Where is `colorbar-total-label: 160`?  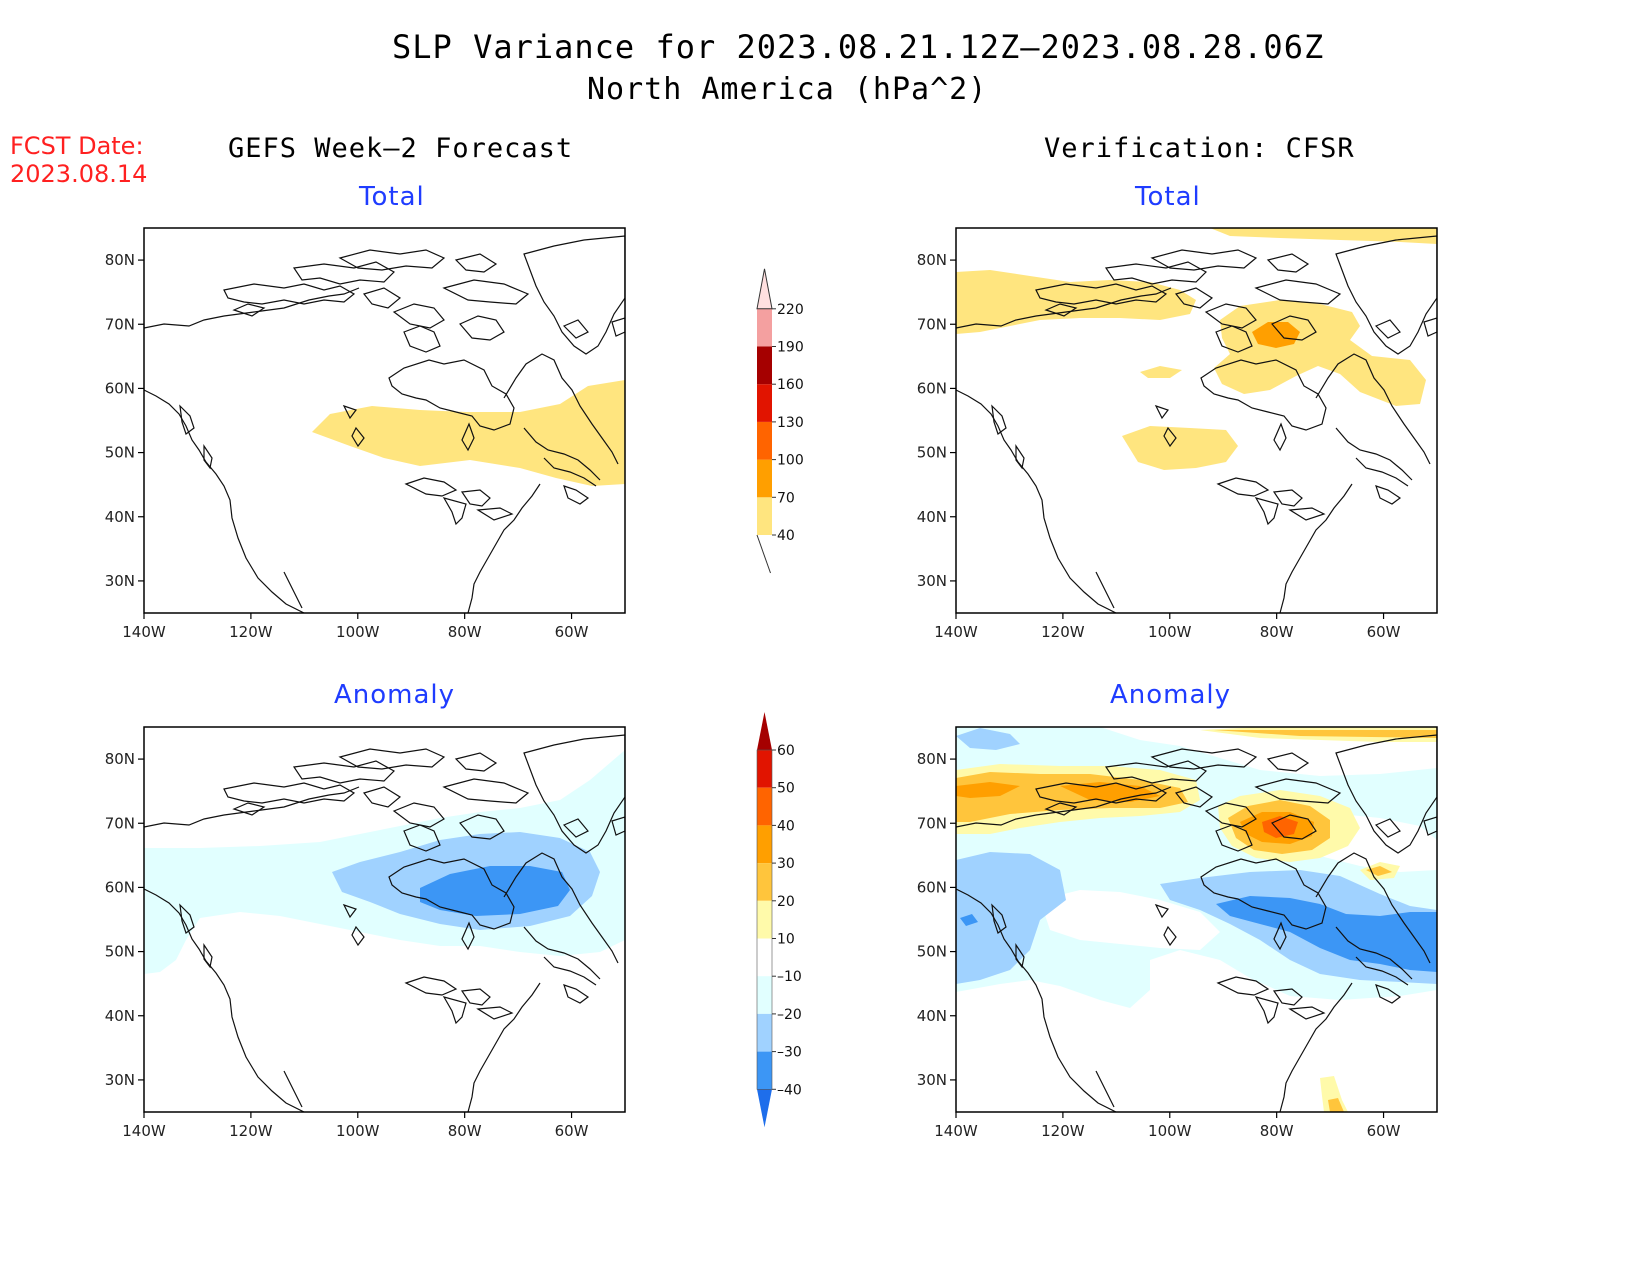
colorbar-total-label: 160 is located at coordinates (790, 385).